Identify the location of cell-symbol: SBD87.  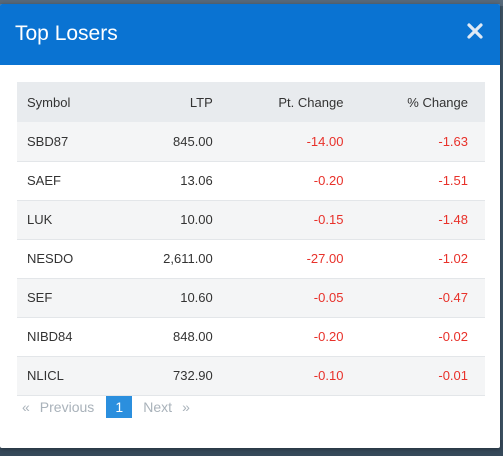
(48, 141).